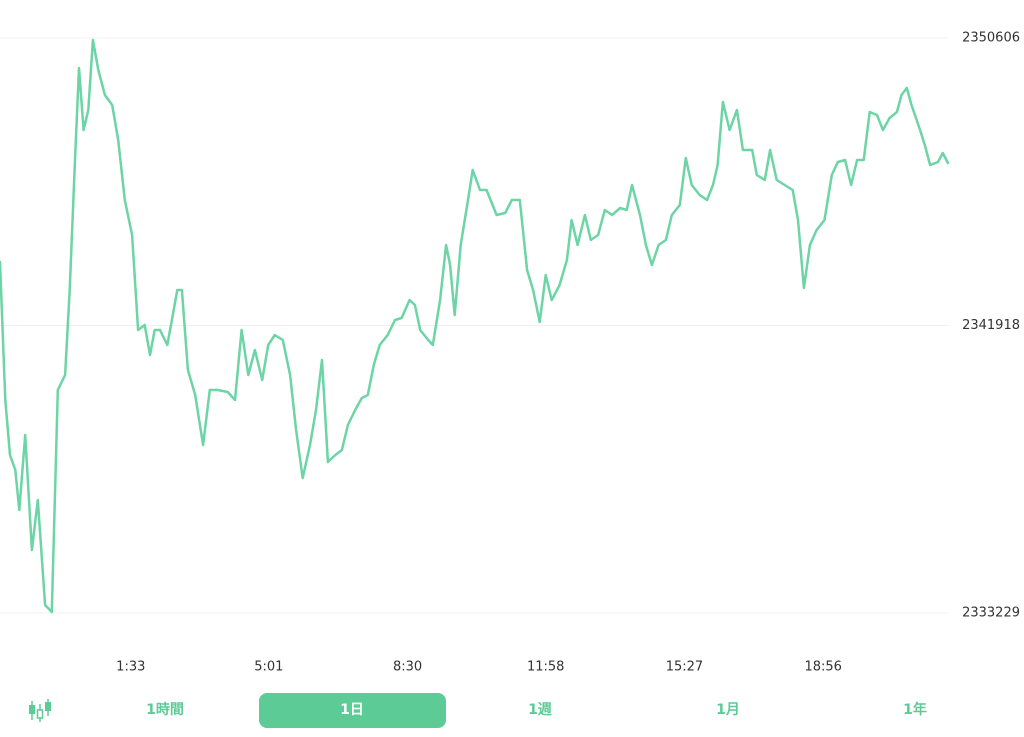 The width and height of the screenshot is (1024, 737). I want to click on y-tick-label: 2341918, so click(991, 325).